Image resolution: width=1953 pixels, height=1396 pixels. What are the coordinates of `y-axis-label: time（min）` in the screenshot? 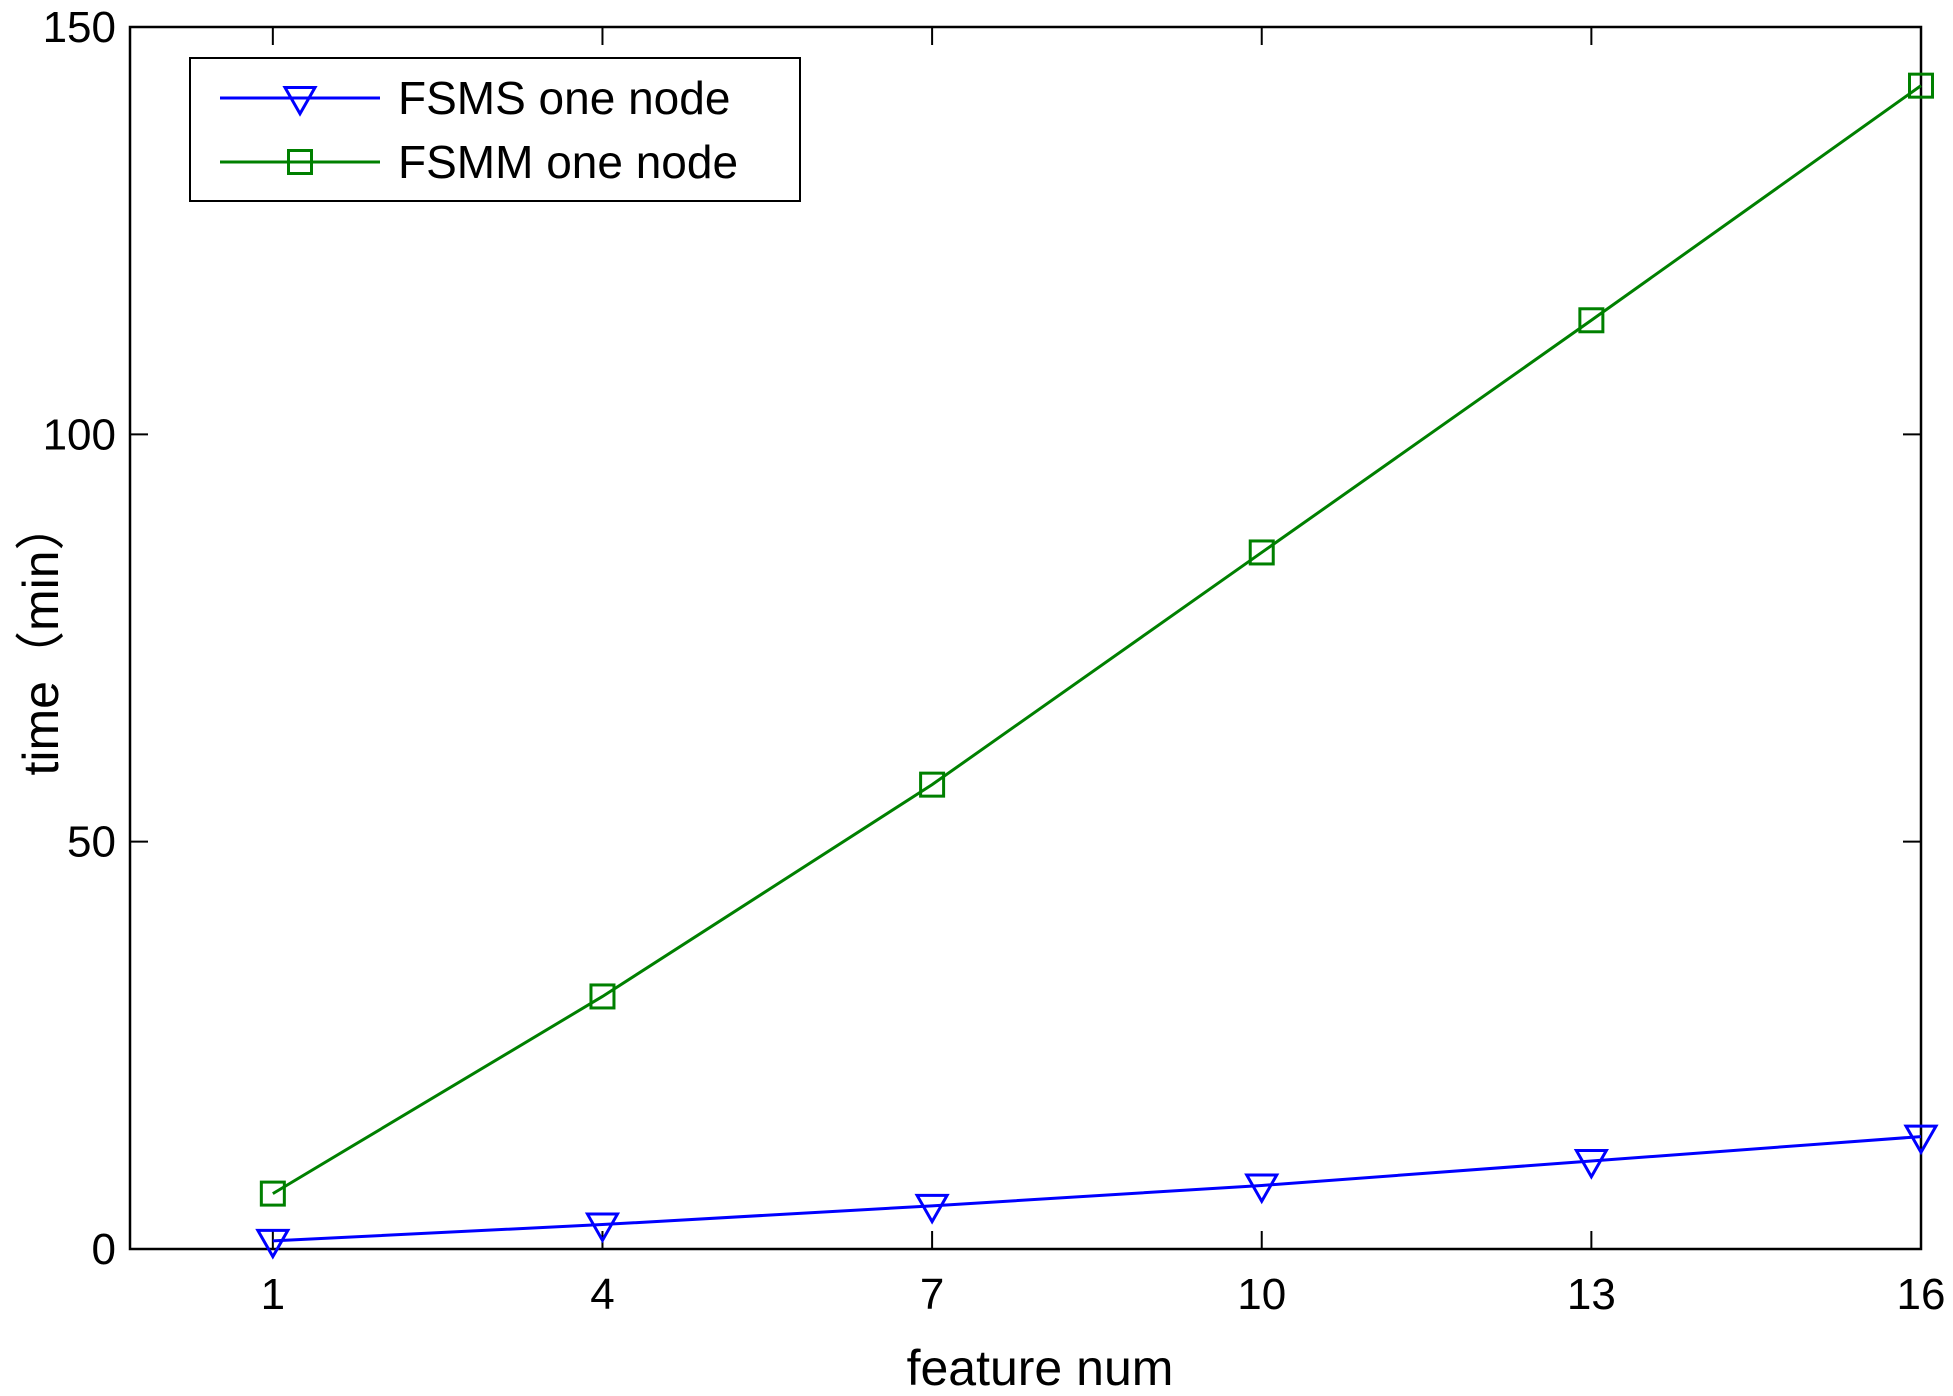 It's located at (41, 637).